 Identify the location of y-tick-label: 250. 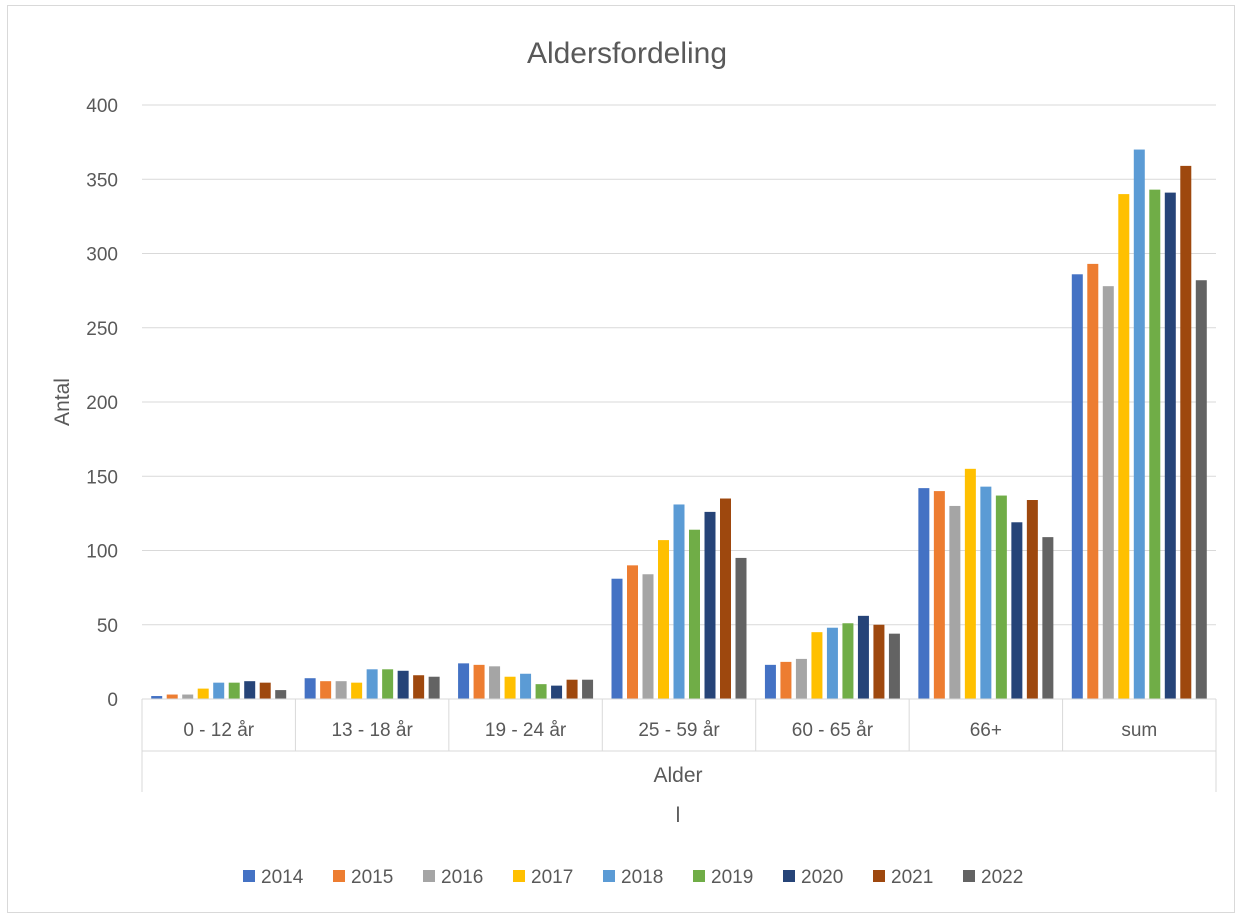
(102, 329).